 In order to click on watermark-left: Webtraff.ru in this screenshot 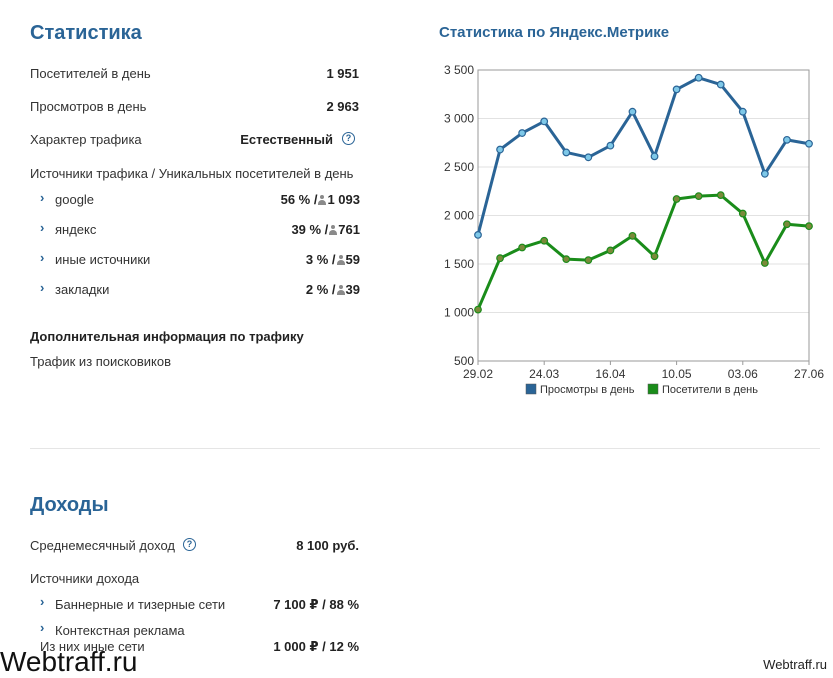, I will do `click(69, 661)`.